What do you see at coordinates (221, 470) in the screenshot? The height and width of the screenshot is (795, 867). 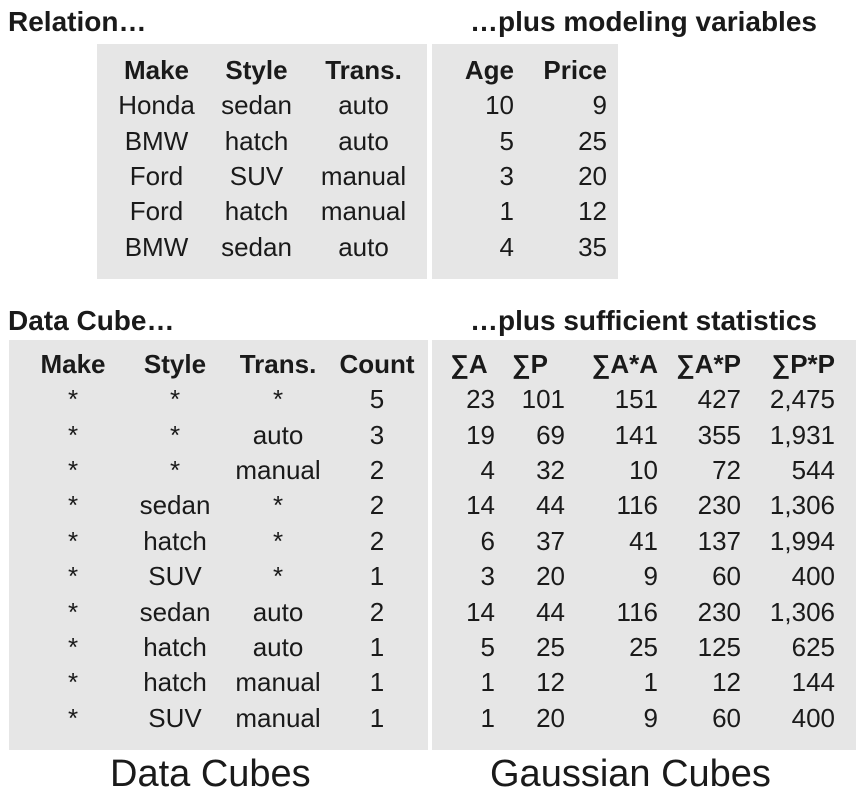 I see `table-row: * * manual 2` at bounding box center [221, 470].